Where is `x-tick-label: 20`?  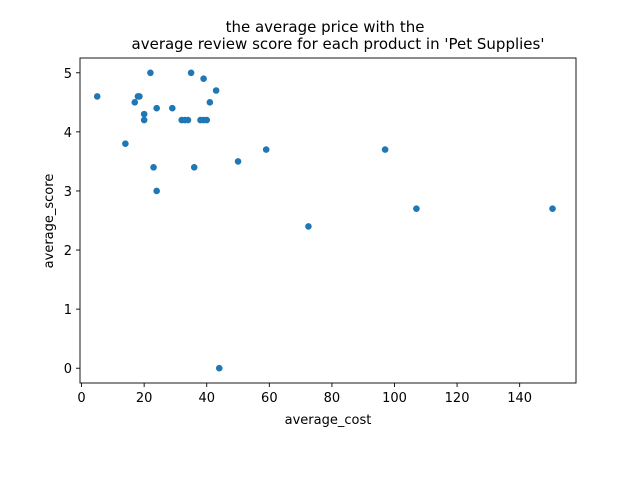 x-tick-label: 20 is located at coordinates (144, 398).